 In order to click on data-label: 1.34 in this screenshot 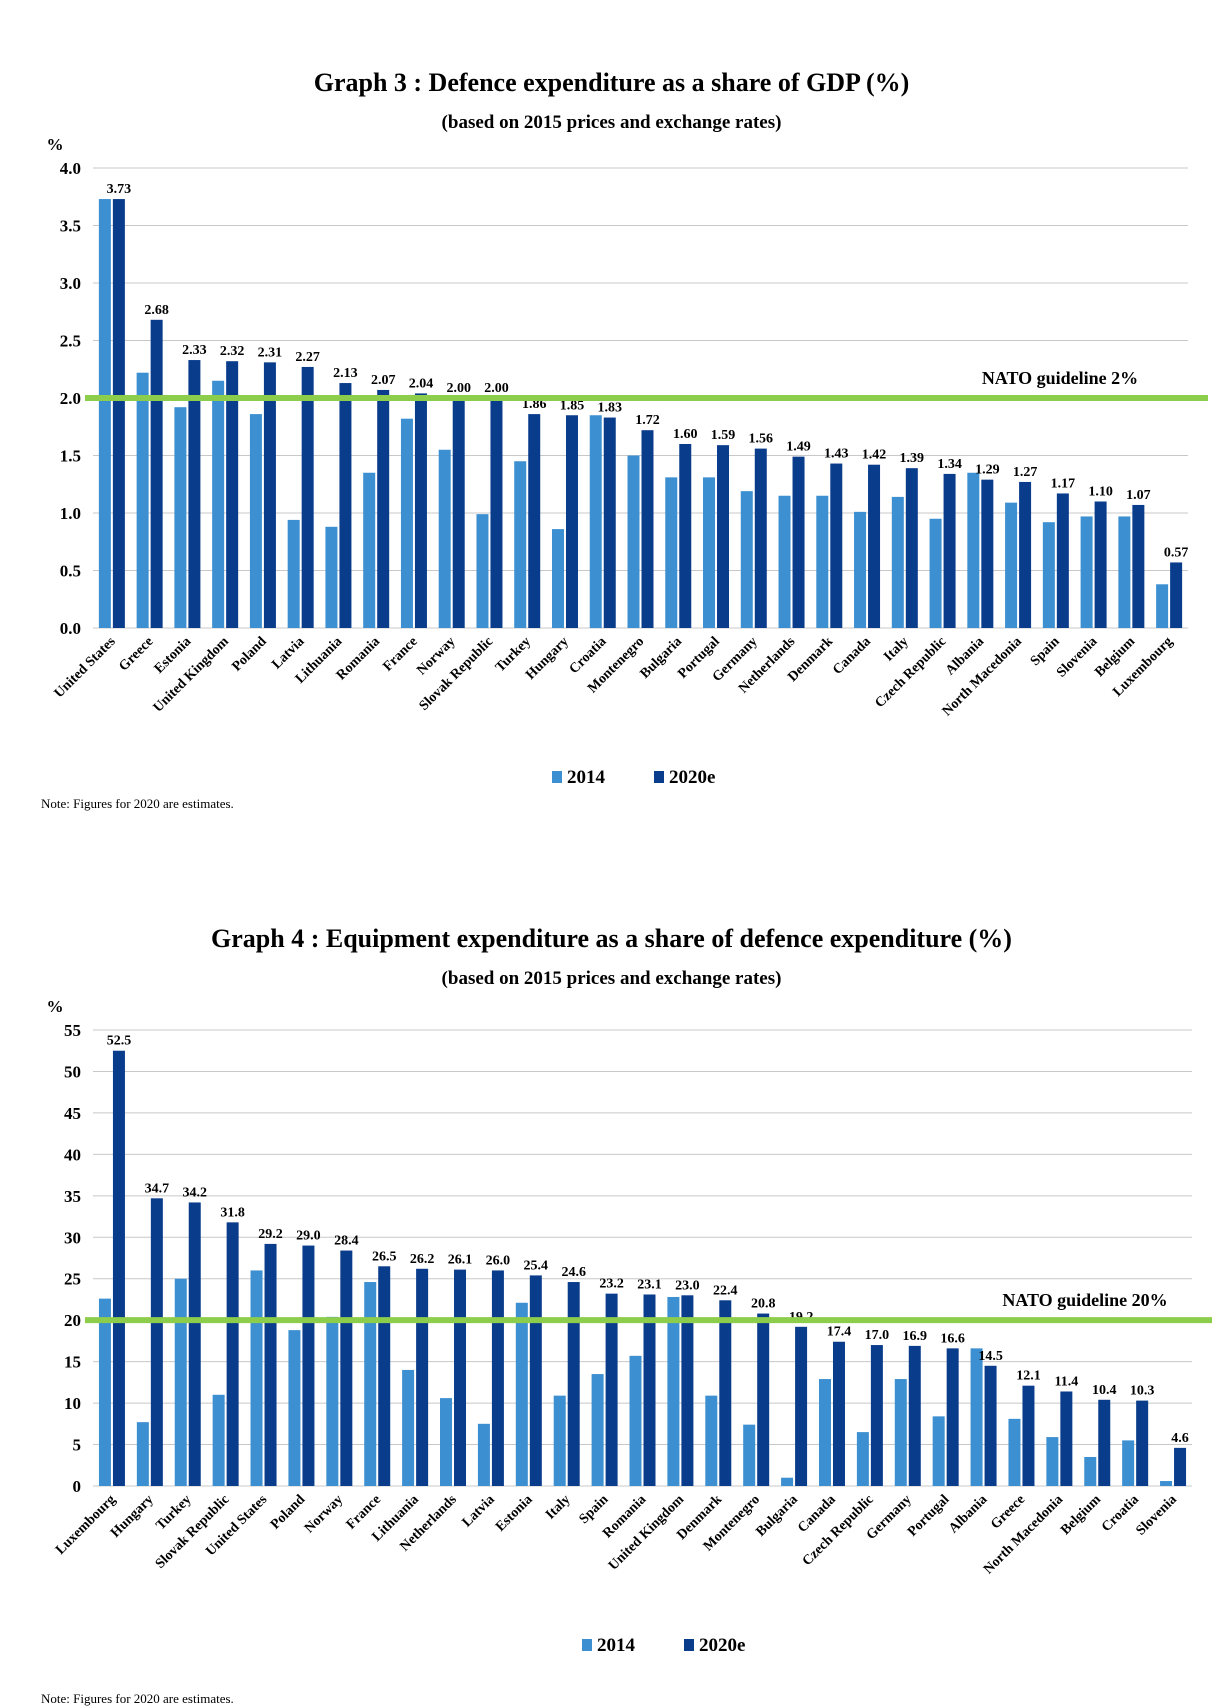, I will do `click(949, 464)`.